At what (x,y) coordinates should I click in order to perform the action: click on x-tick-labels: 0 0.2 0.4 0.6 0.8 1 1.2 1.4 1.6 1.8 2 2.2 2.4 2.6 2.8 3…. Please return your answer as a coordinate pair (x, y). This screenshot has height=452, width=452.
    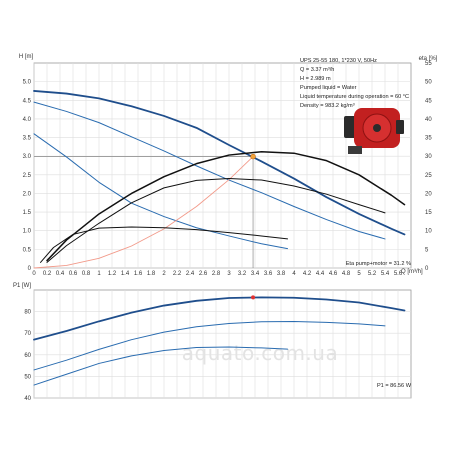
    Looking at the image, I should click on (217, 274).